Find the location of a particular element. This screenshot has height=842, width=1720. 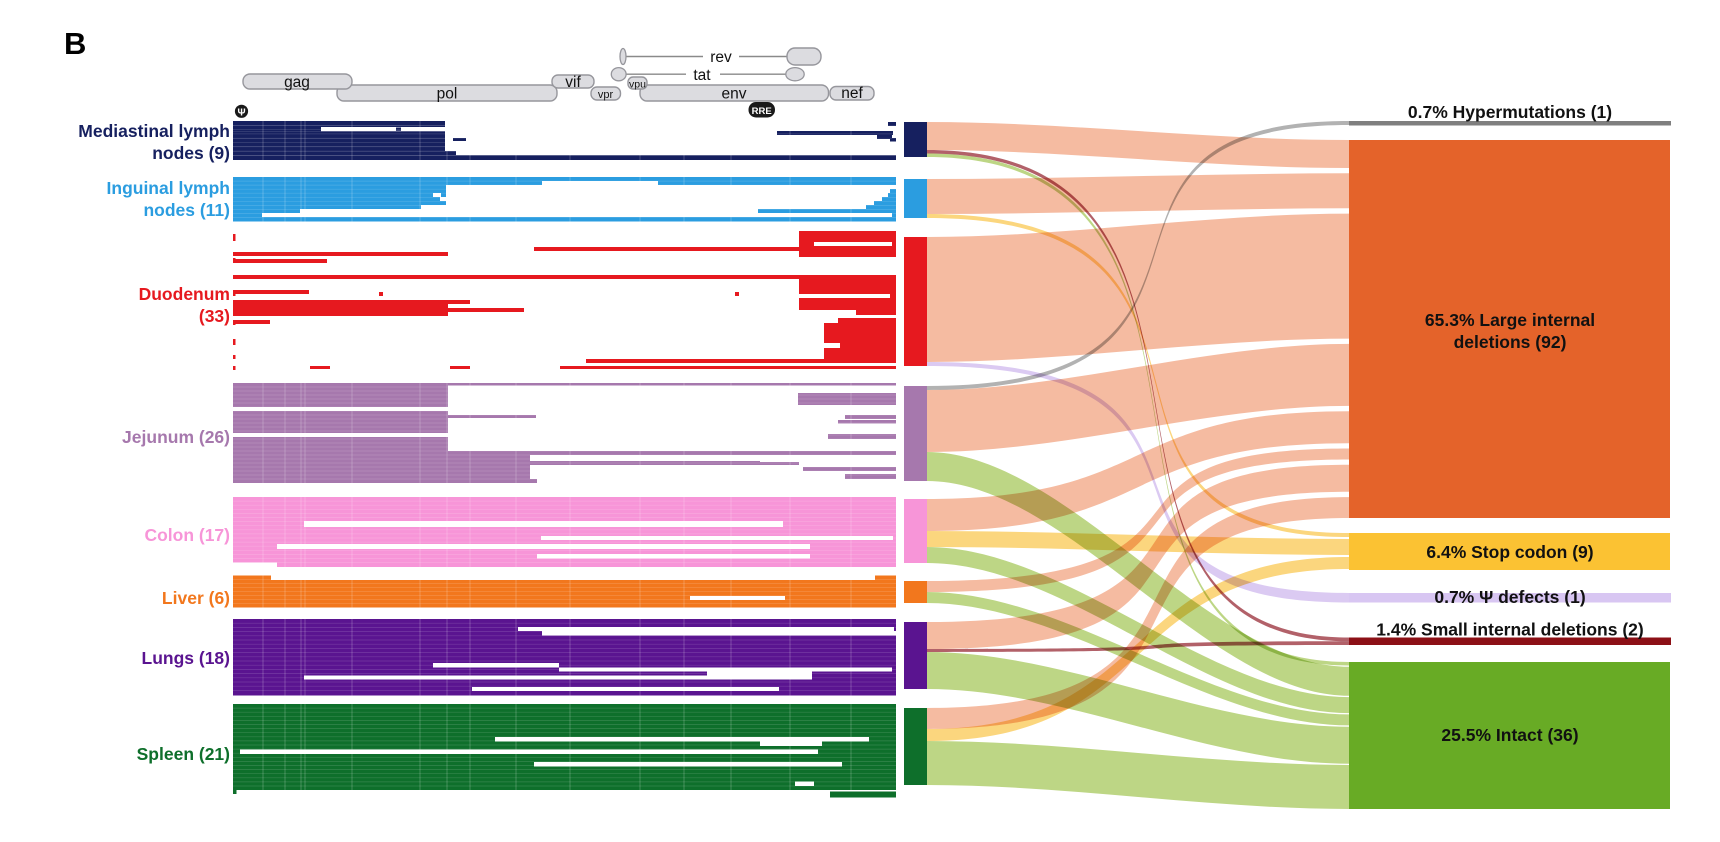

svg-text: Mediastinal lymph is located at coordinates (154, 131).